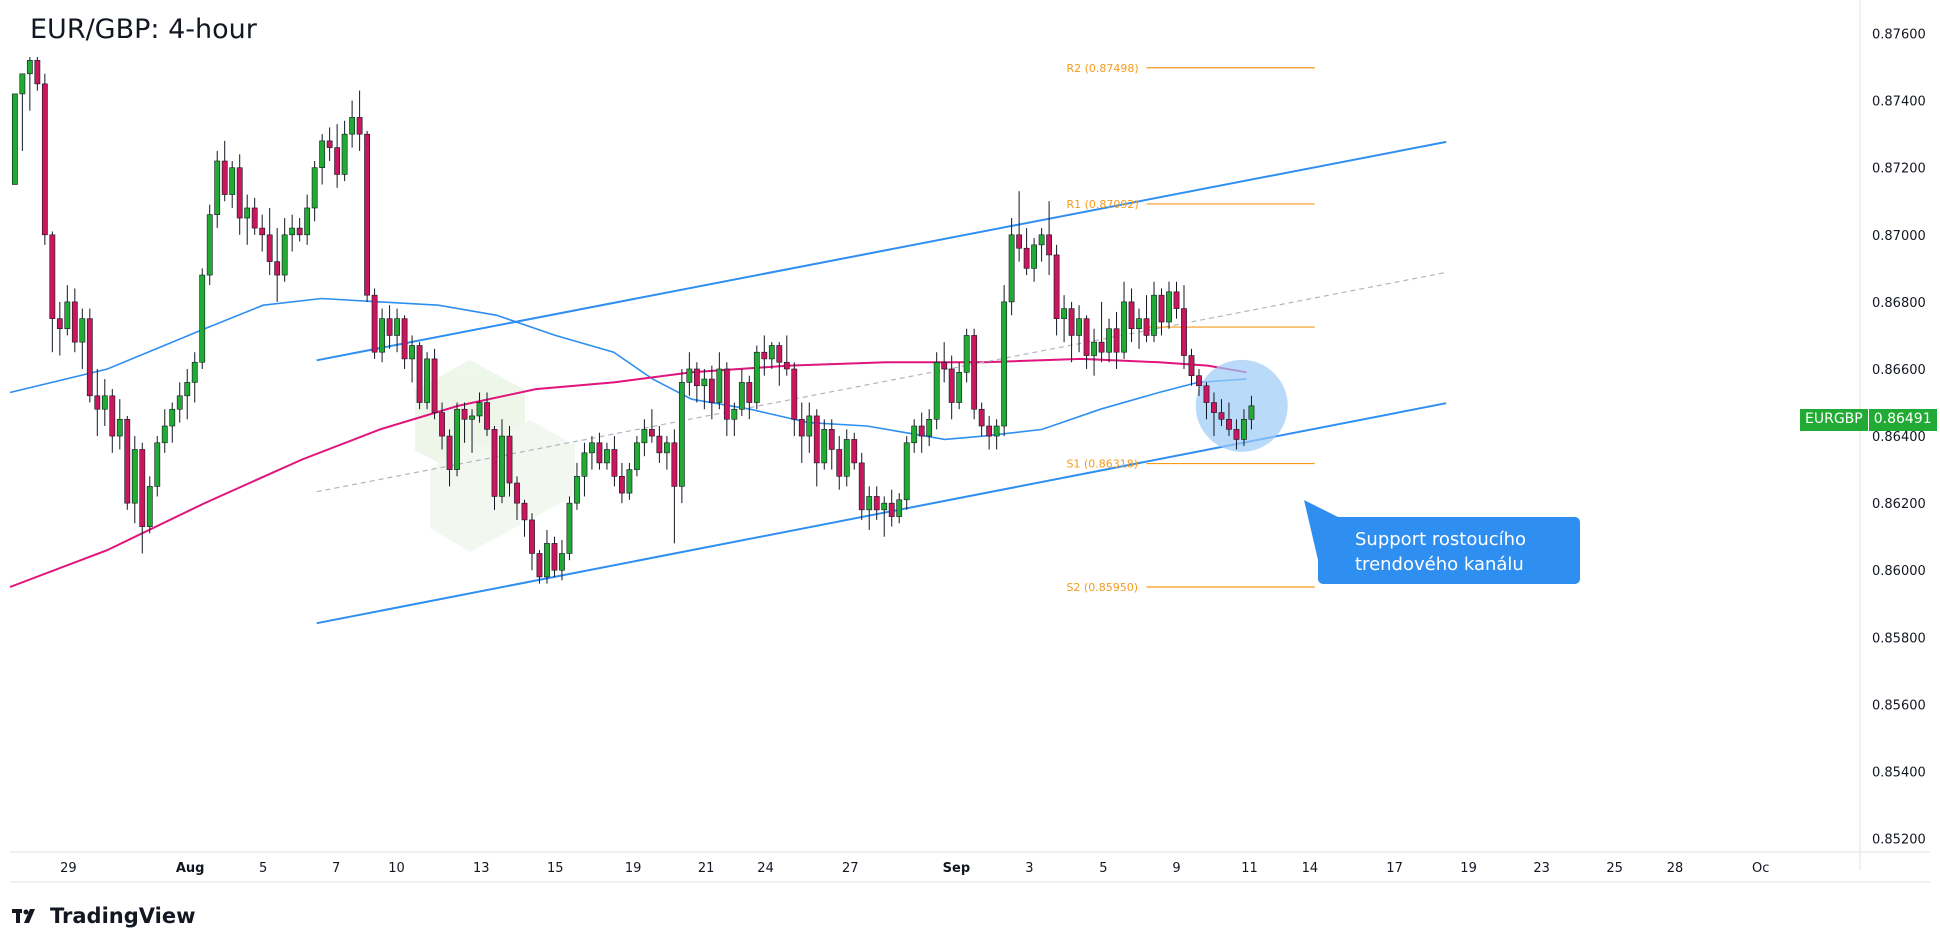 This screenshot has height=944, width=1940. What do you see at coordinates (1899, 638) in the screenshot?
I see `y-tick-label: 0.85800` at bounding box center [1899, 638].